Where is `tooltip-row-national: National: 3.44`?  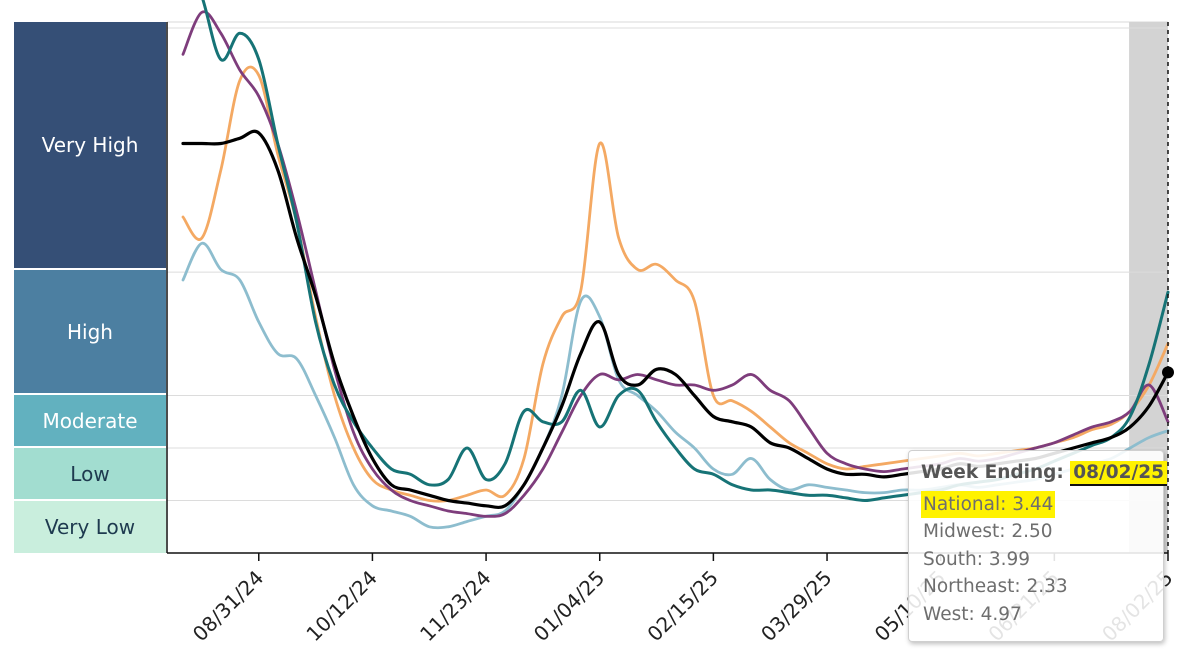
tooltip-row-national: National: 3.44 is located at coordinates (1042, 504).